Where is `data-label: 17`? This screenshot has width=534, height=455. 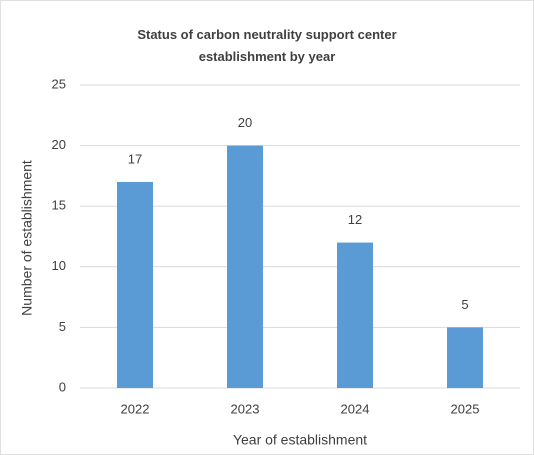
data-label: 17 is located at coordinates (135, 158).